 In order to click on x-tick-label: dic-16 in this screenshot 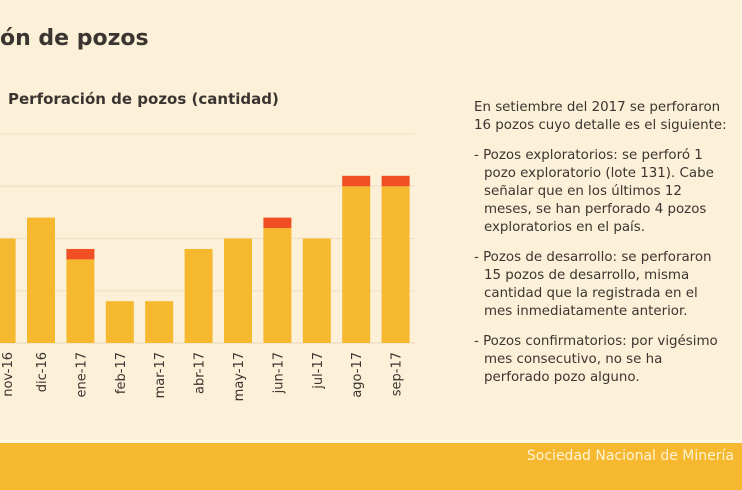, I will do `click(42, 372)`.